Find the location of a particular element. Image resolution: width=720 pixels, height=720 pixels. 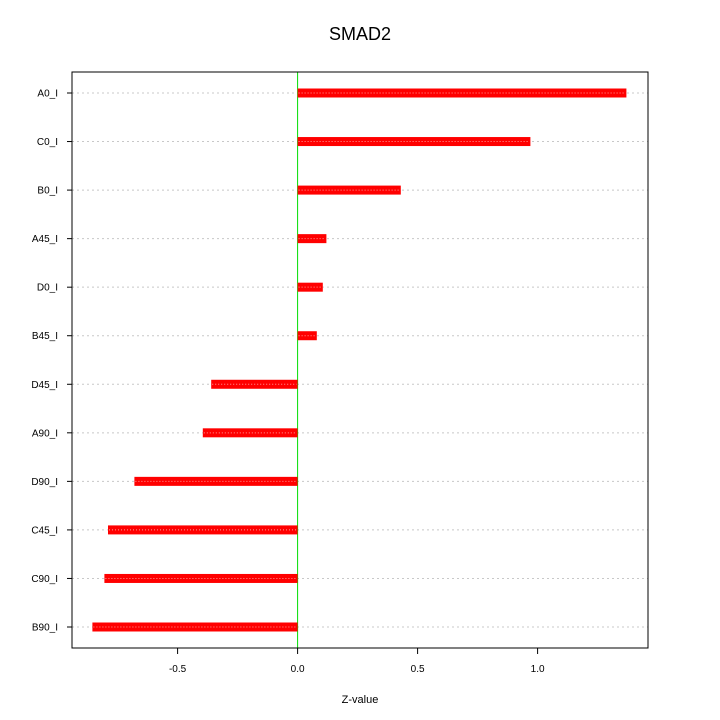

chart-title: SMAD2 is located at coordinates (360, 34).